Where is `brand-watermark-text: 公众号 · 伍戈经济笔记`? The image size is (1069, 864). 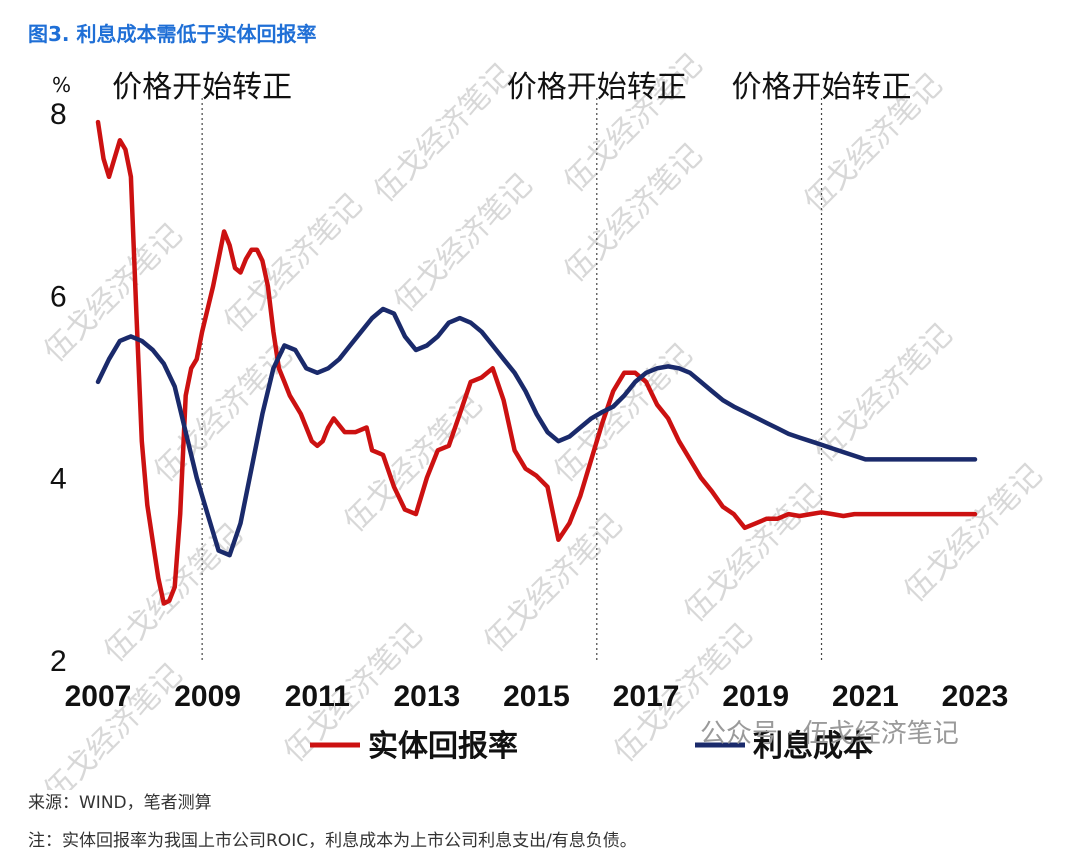 brand-watermark-text: 公众号 · 伍戈经济笔记 is located at coordinates (829, 734).